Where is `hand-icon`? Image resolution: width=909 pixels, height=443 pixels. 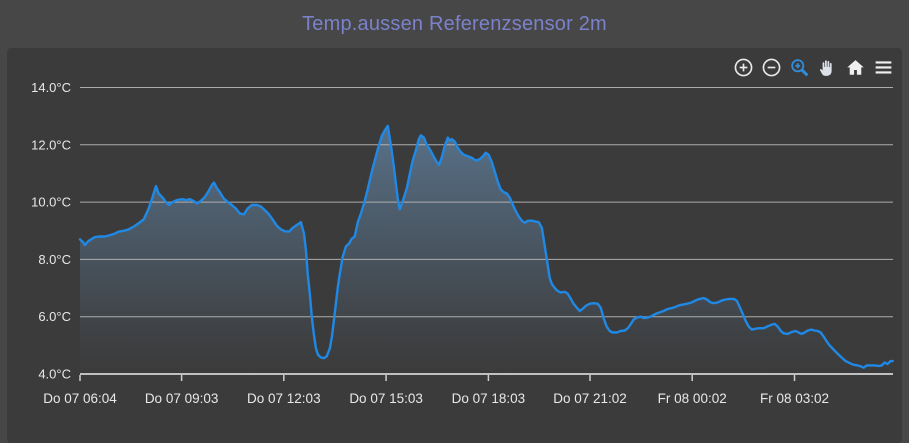
hand-icon is located at coordinates (825, 68).